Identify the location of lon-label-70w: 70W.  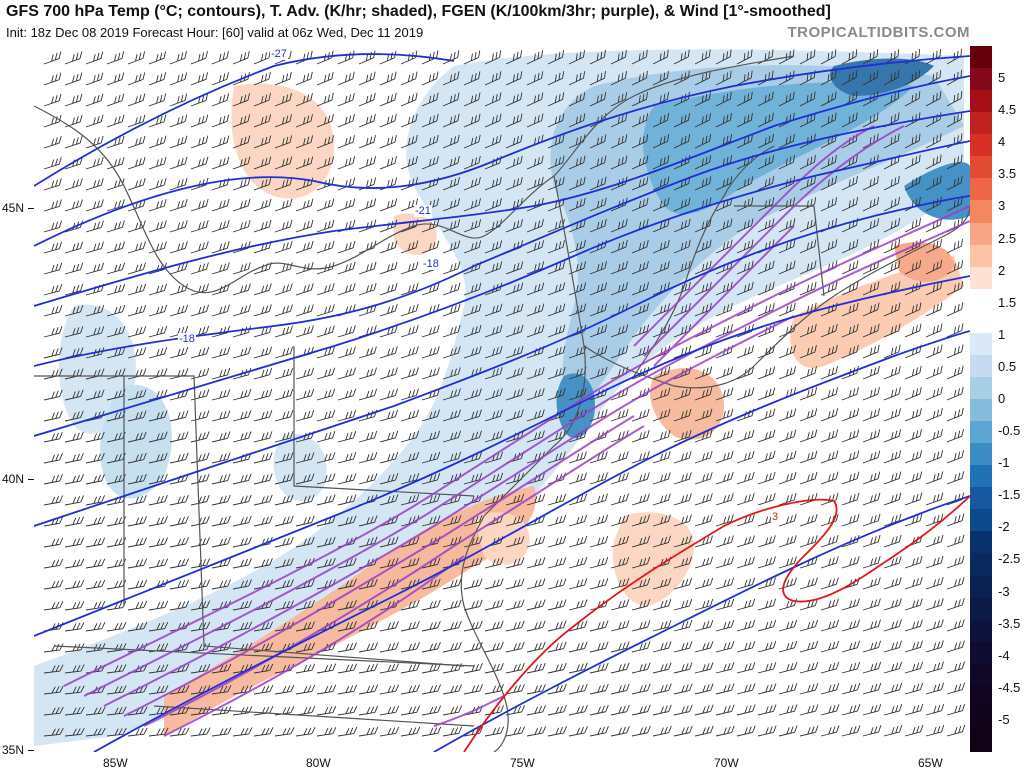
(726, 763).